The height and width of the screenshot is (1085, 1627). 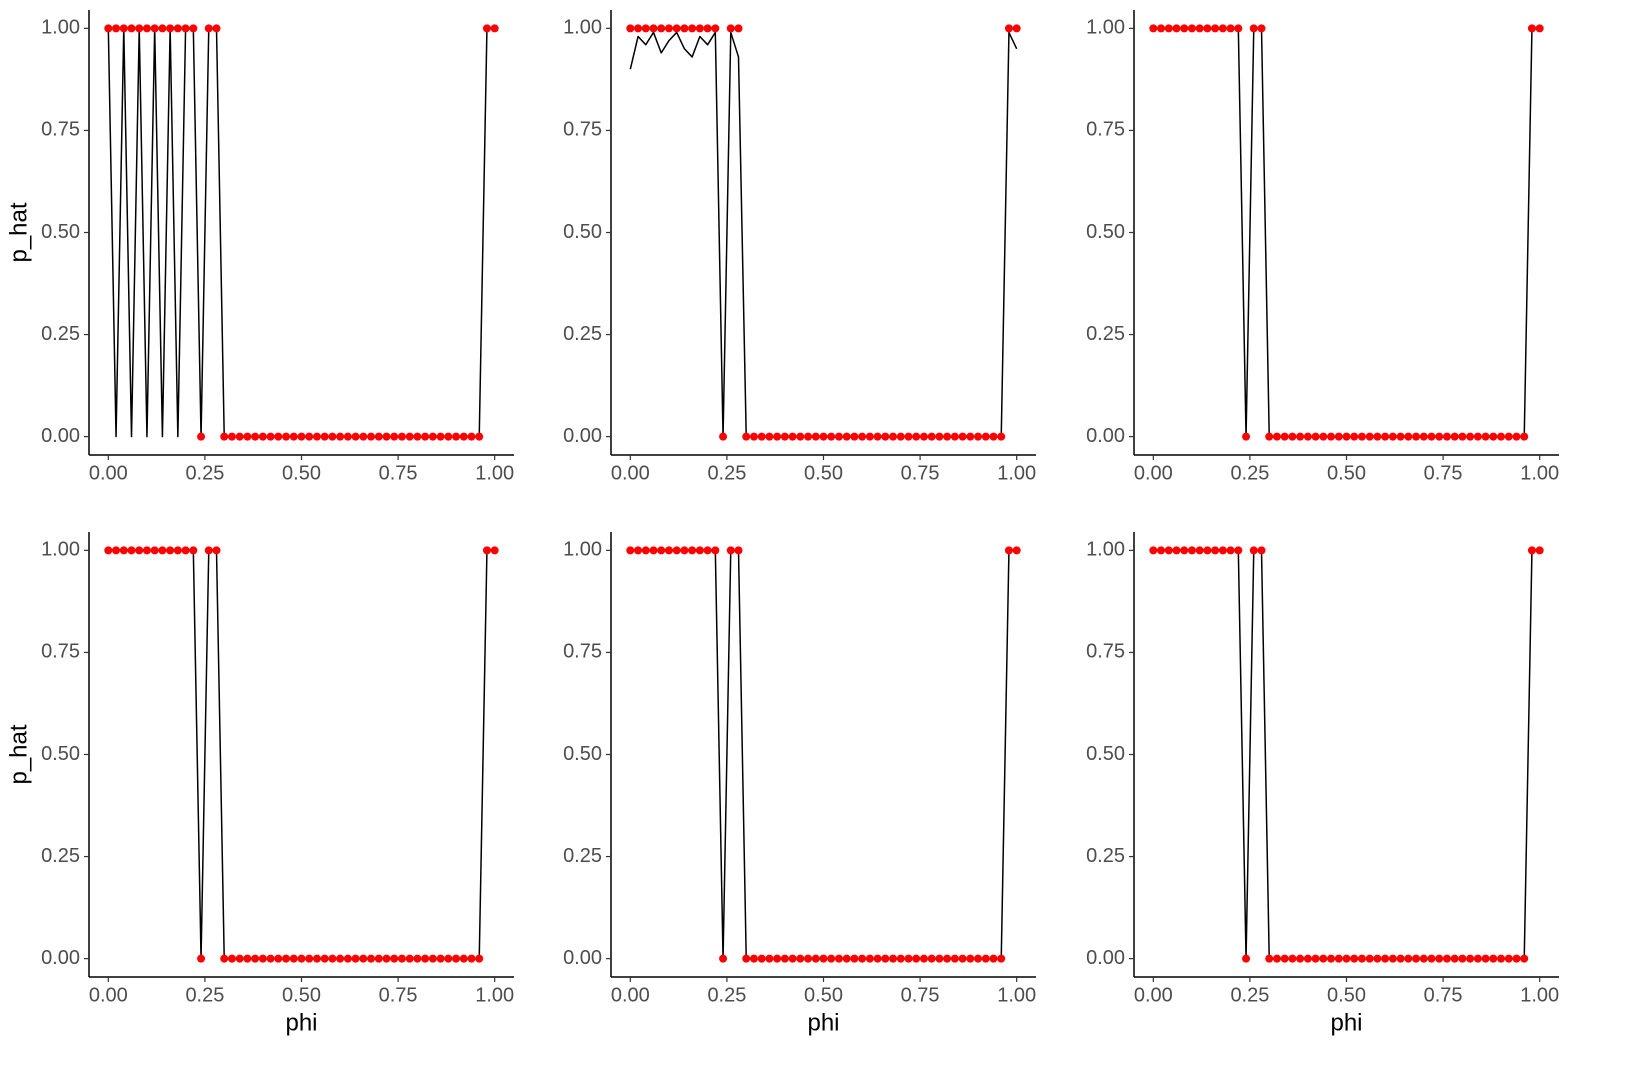 I want to click on x-tick-label: 0.25, so click(x=1249, y=473).